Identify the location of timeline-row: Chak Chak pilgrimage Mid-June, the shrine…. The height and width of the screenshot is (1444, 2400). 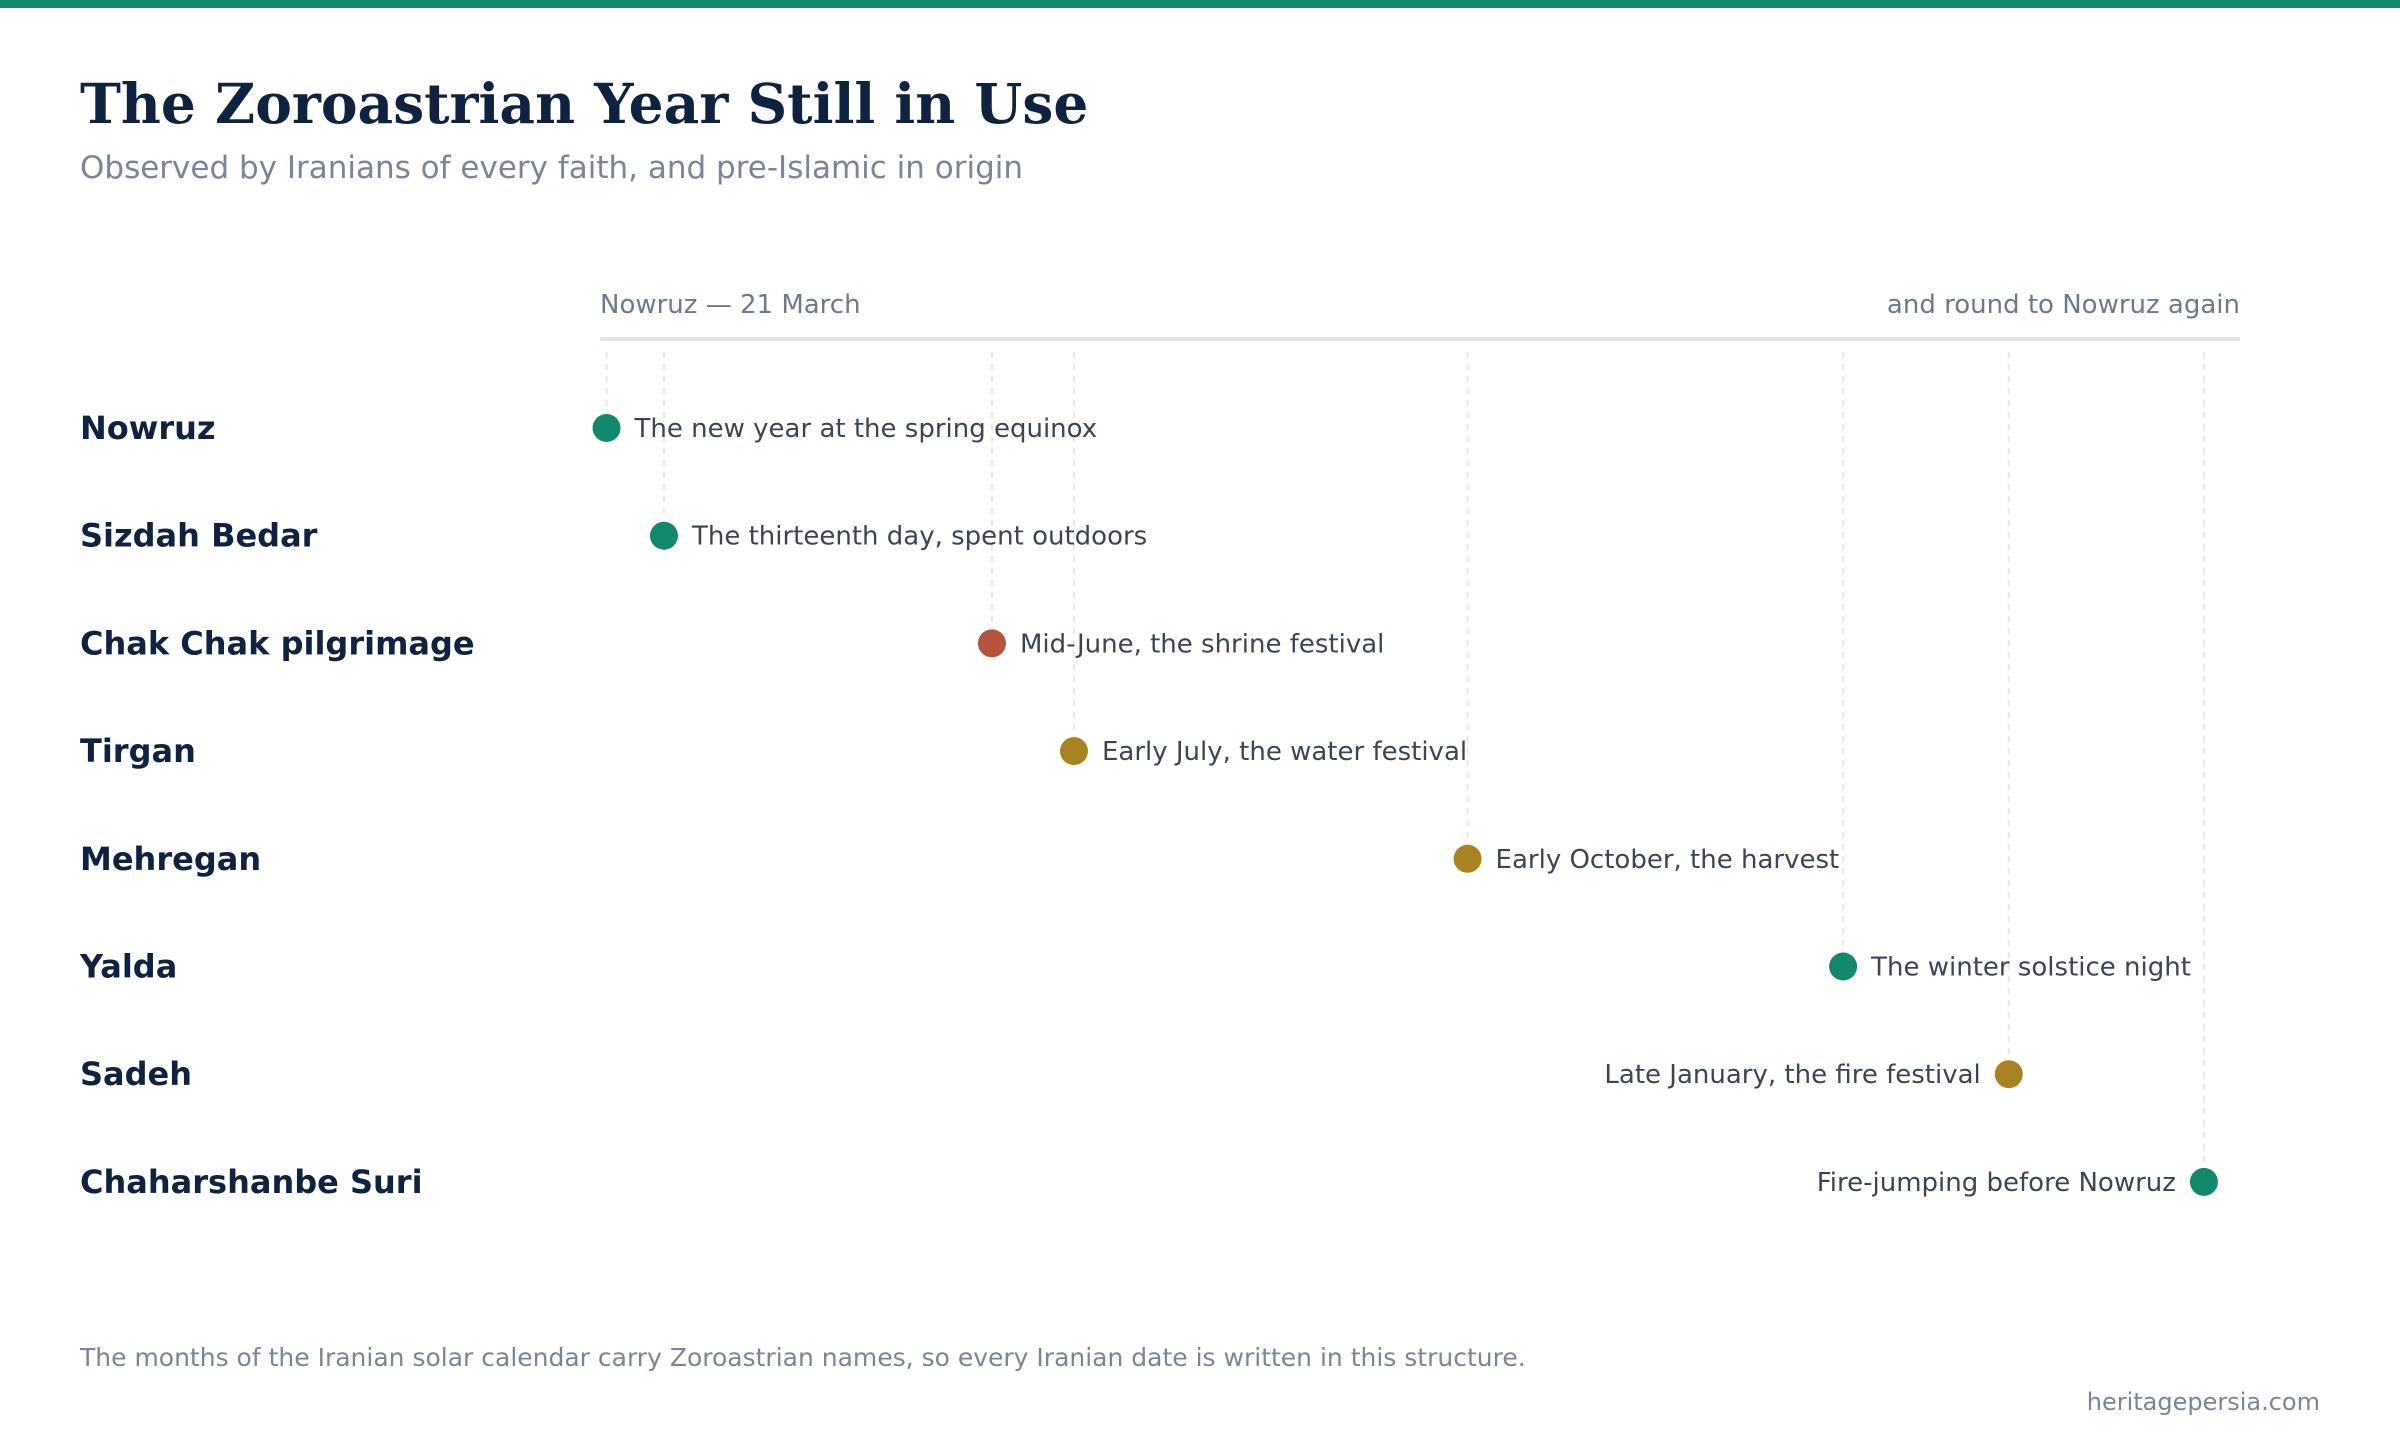
(732, 643).